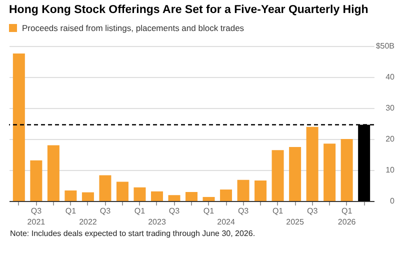  Describe the element at coordinates (188, 10) in the screenshot. I see `chart-title: Hong Kong Stock Offerings Are Set for a Five-Year Quarterly High` at that location.